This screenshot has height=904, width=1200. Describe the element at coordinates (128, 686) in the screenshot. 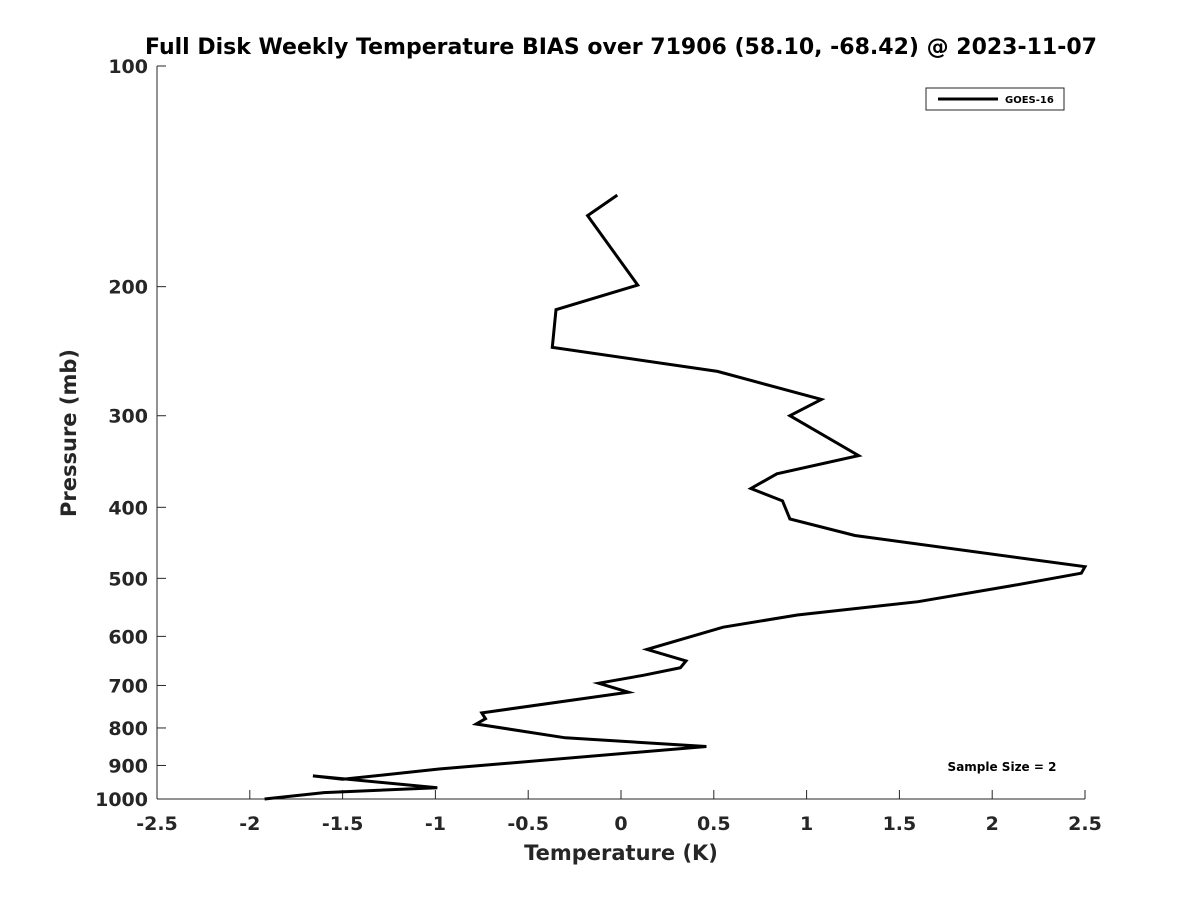

I see `y-tick-label: 700` at that location.